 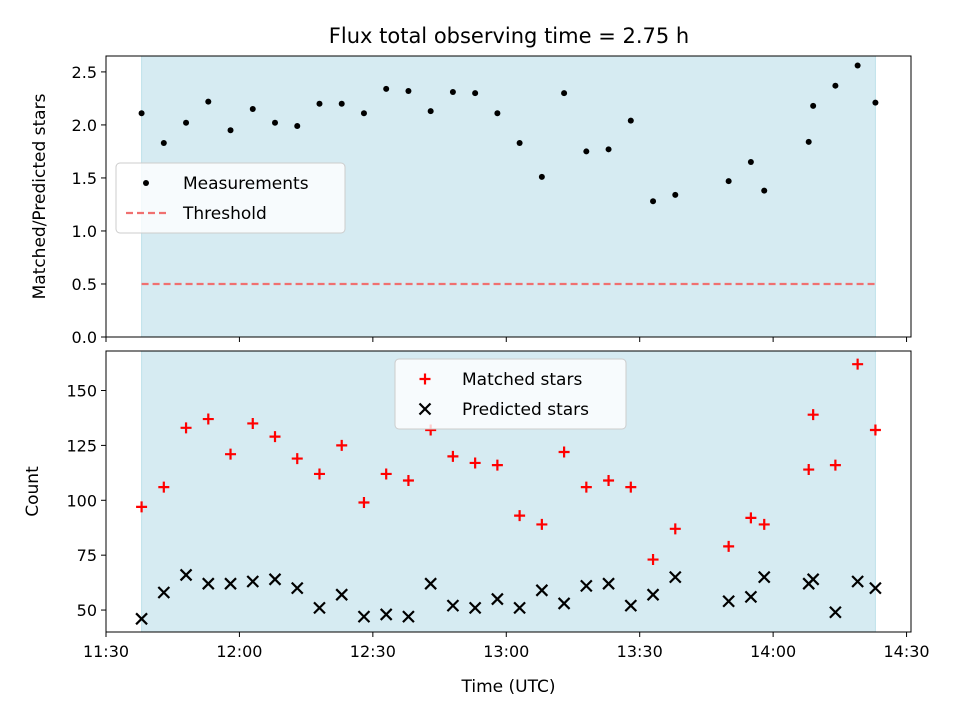 What do you see at coordinates (87, 610) in the screenshot?
I see `y-tick-label: 50` at bounding box center [87, 610].